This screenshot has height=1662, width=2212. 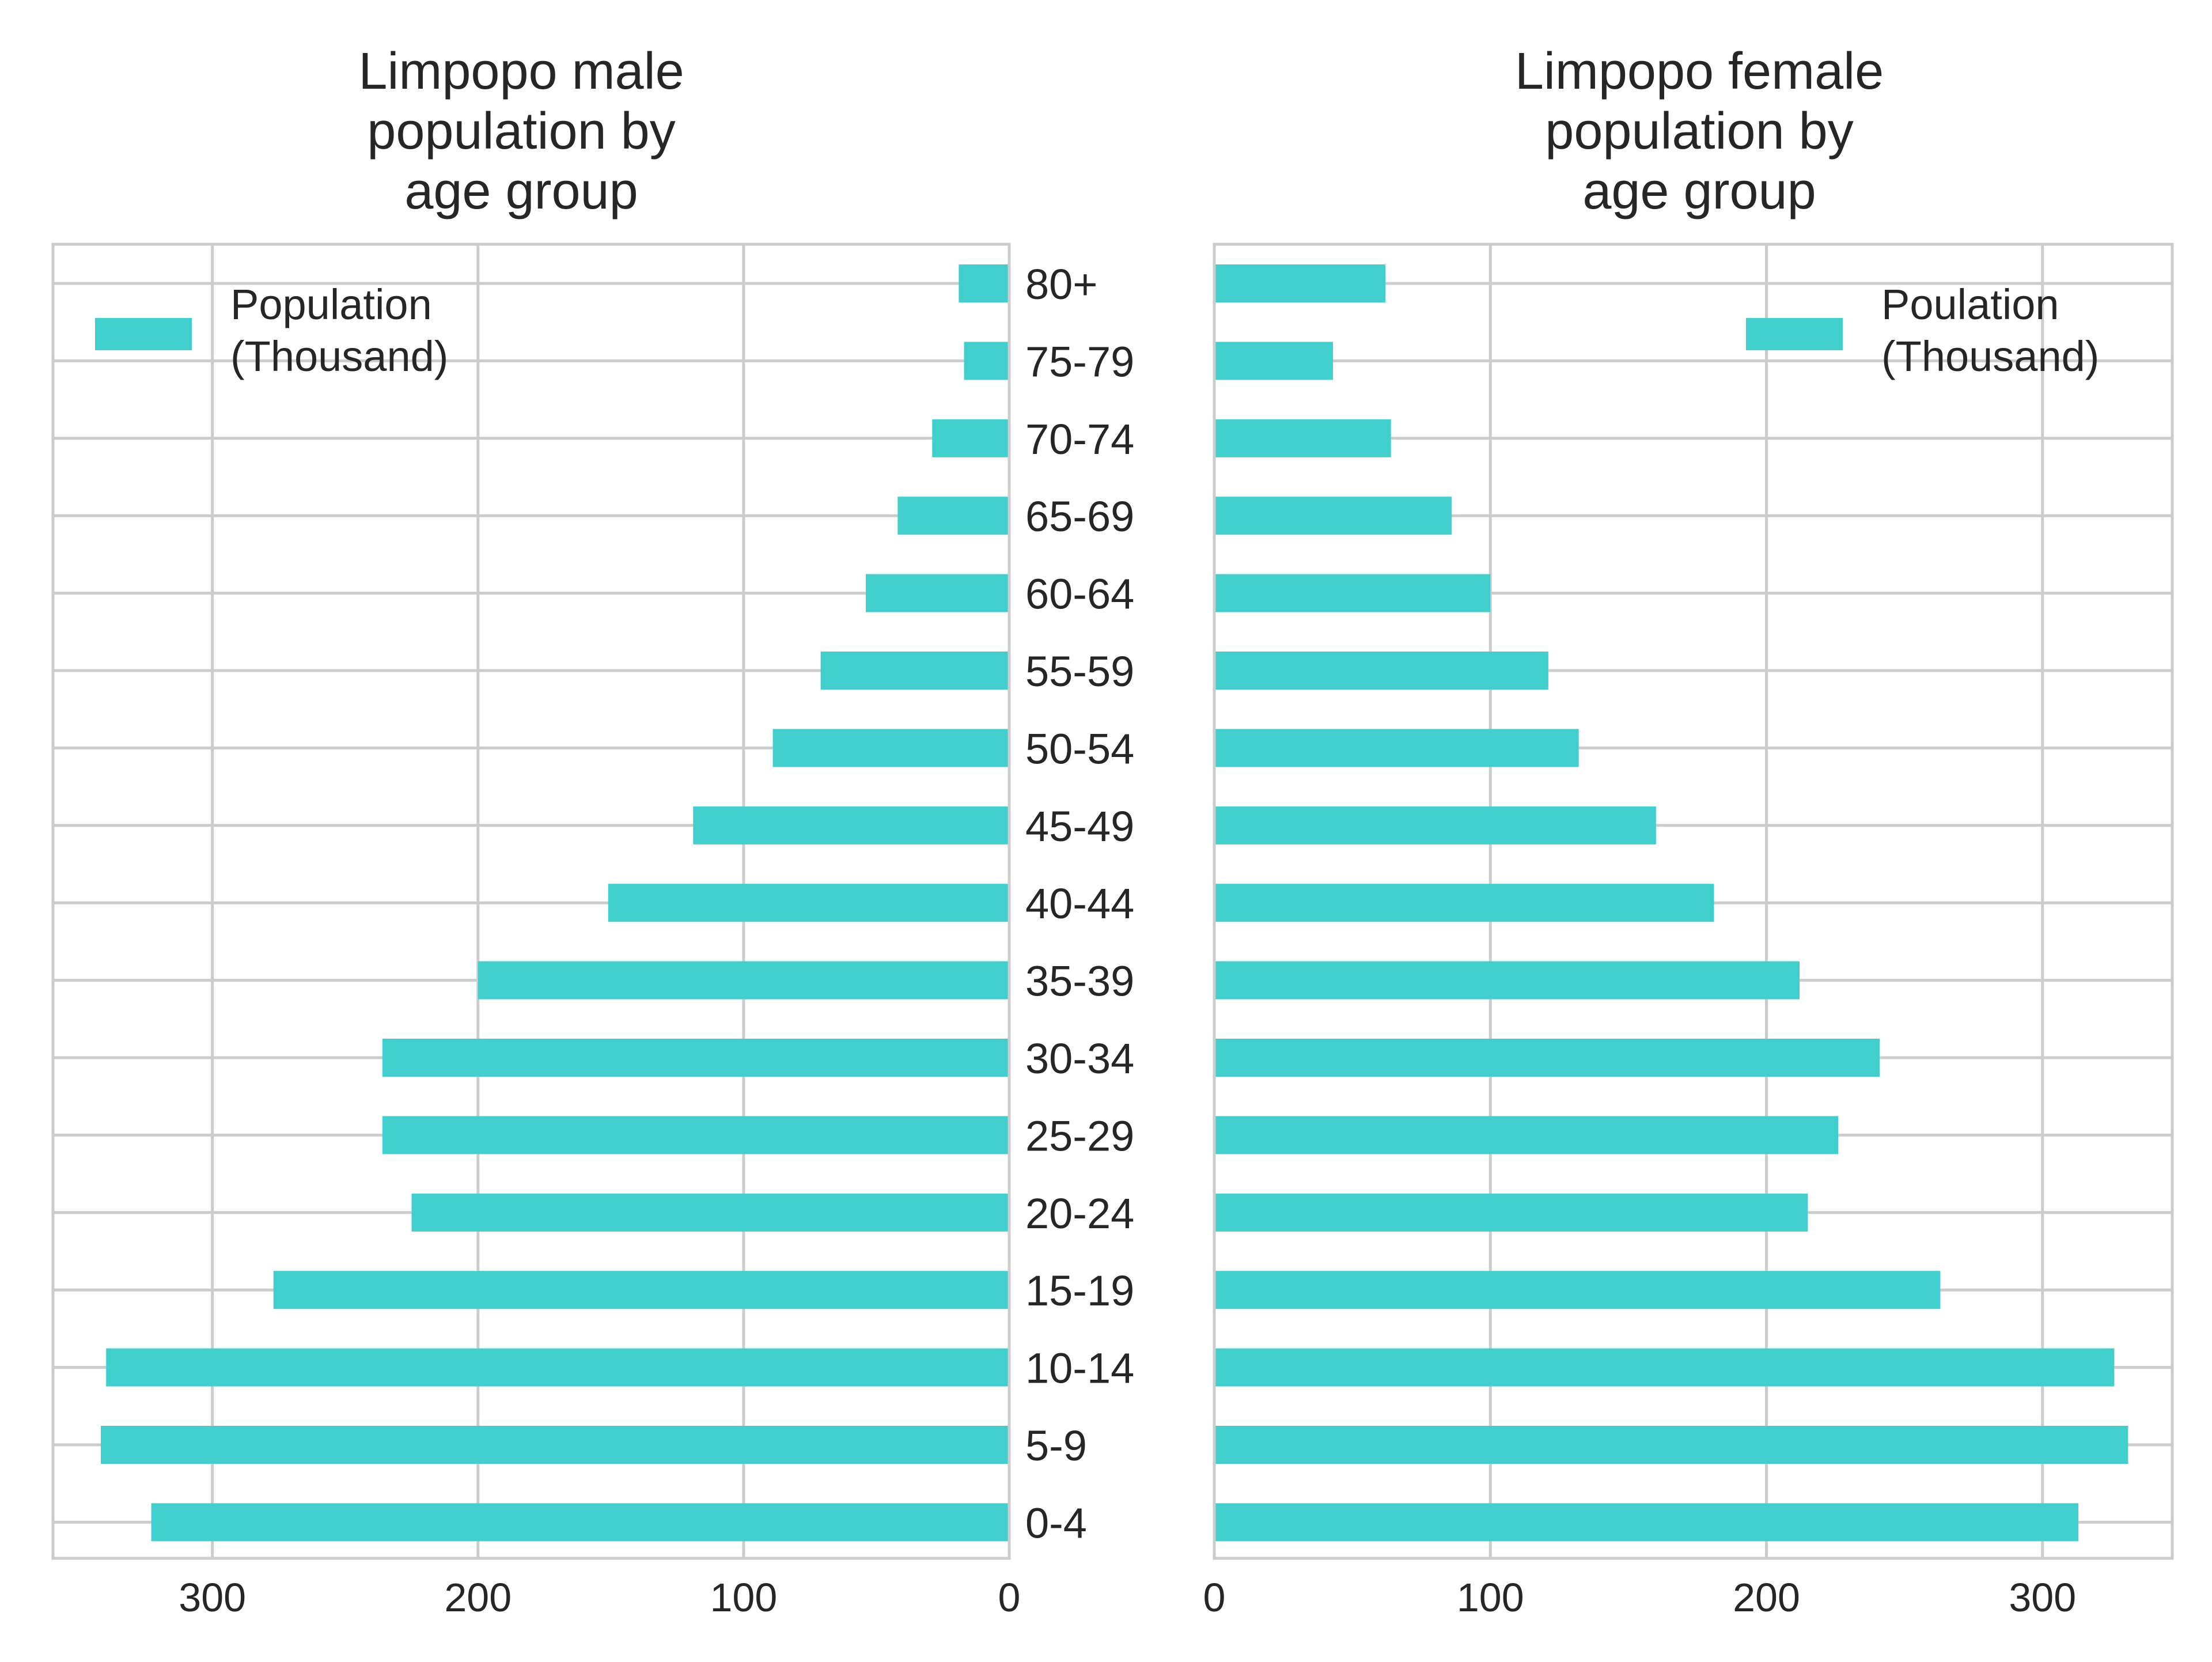 What do you see at coordinates (984, 283) in the screenshot?
I see `male-bar-80+` at bounding box center [984, 283].